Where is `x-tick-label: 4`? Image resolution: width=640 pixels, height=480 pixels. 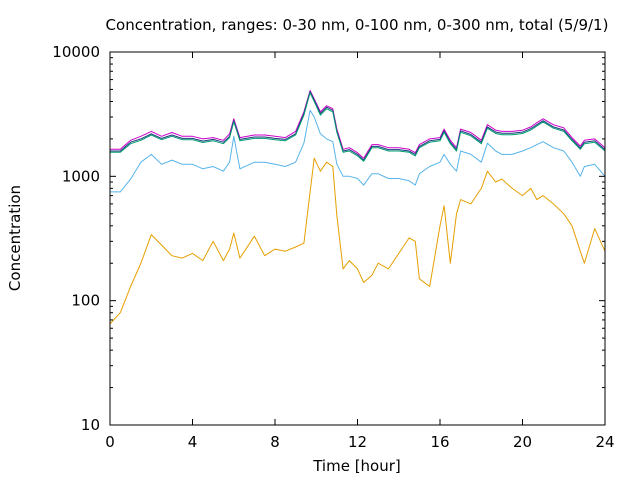 x-tick-label: 4 is located at coordinates (193, 442).